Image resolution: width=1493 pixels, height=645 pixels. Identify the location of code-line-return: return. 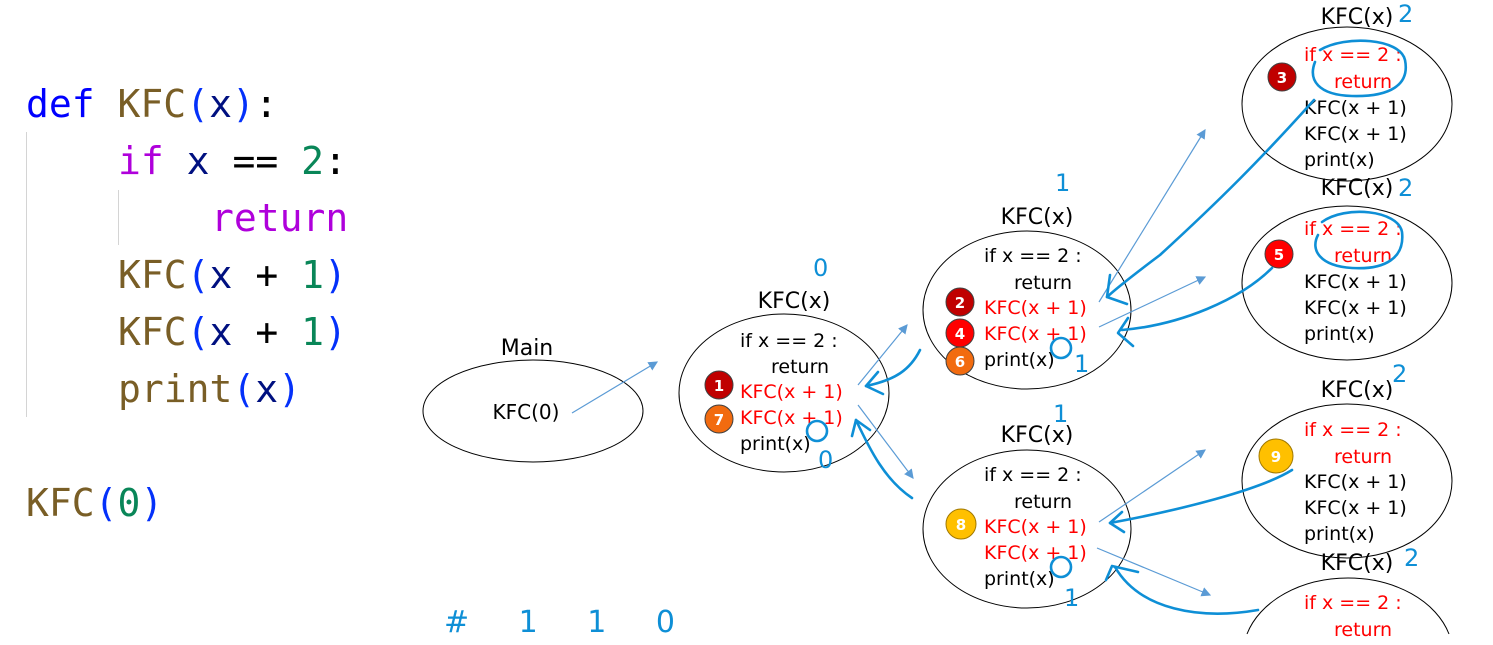
(280, 218).